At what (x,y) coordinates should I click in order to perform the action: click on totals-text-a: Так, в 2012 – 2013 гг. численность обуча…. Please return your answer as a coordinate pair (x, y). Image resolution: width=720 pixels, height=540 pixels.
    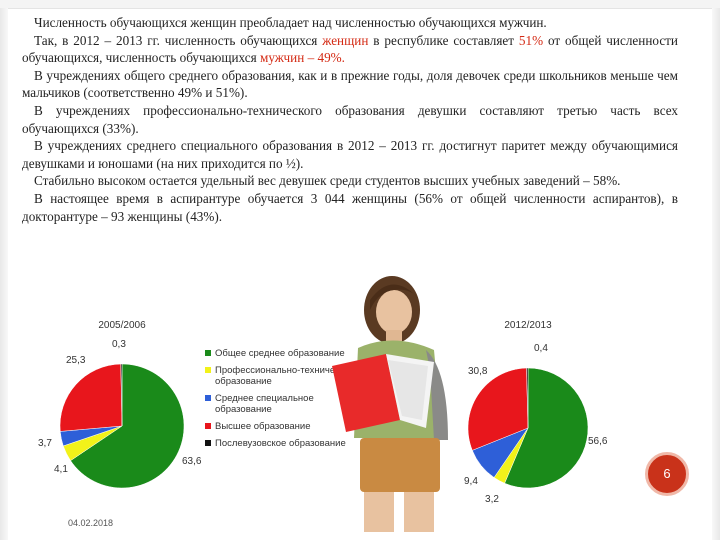
    Looking at the image, I should click on (178, 40).